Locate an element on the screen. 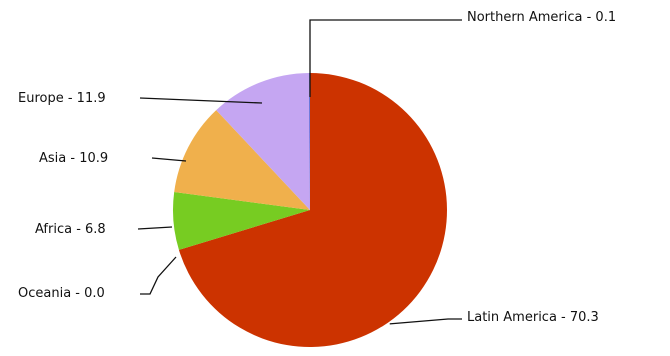  data-label-latin-america: Latin America - 70.3 is located at coordinates (533, 317).